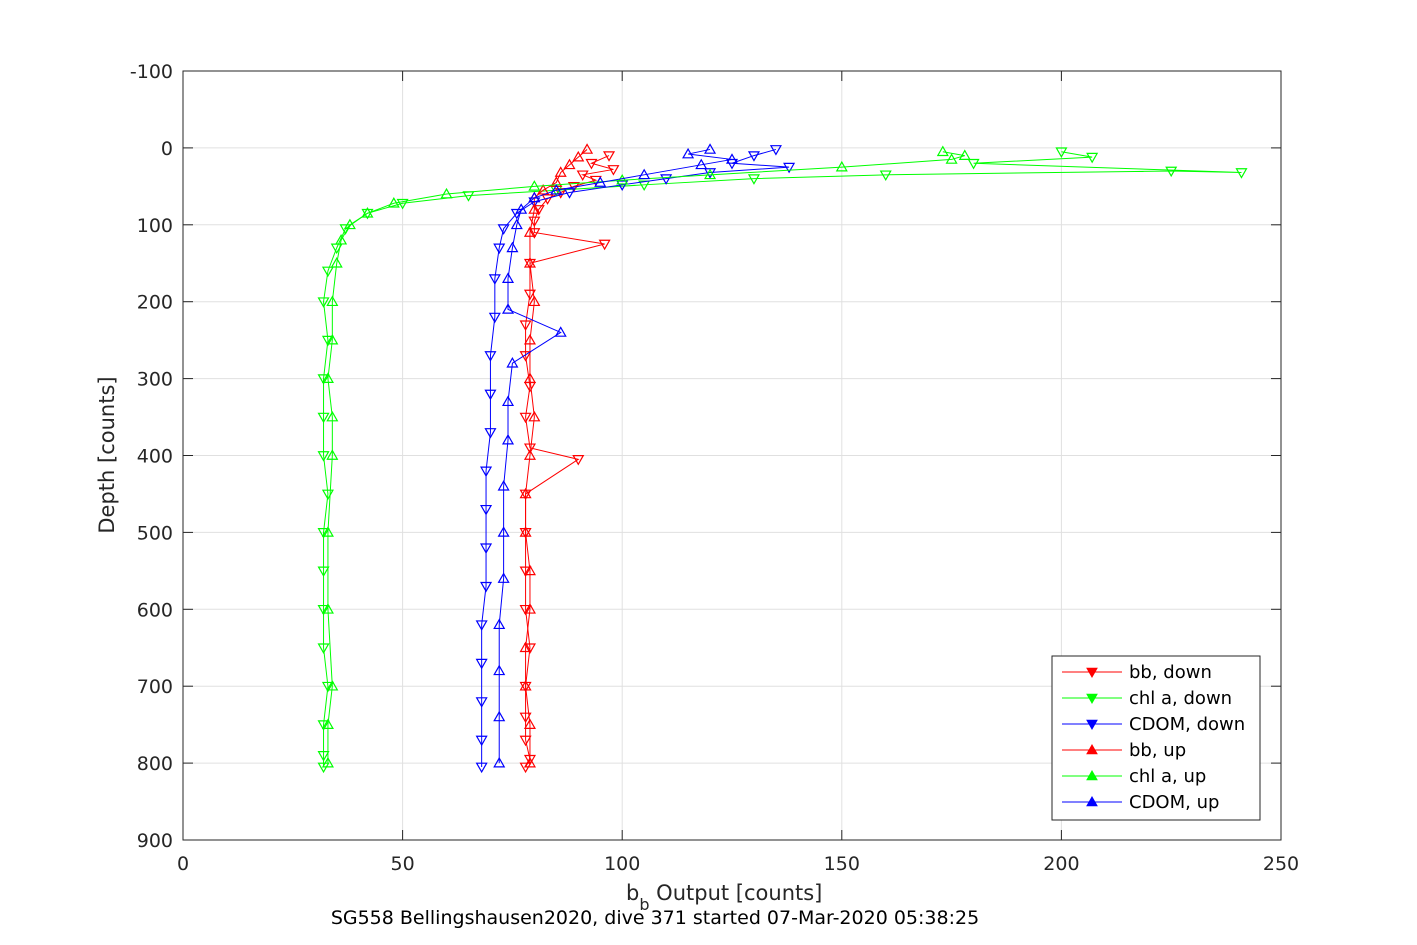 The width and height of the screenshot is (1417, 945). Describe the element at coordinates (842, 864) in the screenshot. I see `x-tick-label: 150` at that location.